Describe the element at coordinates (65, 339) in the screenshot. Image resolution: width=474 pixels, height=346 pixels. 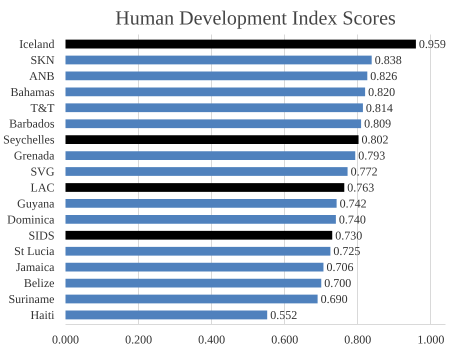
I see `x-tick-label: 0.000` at that location.